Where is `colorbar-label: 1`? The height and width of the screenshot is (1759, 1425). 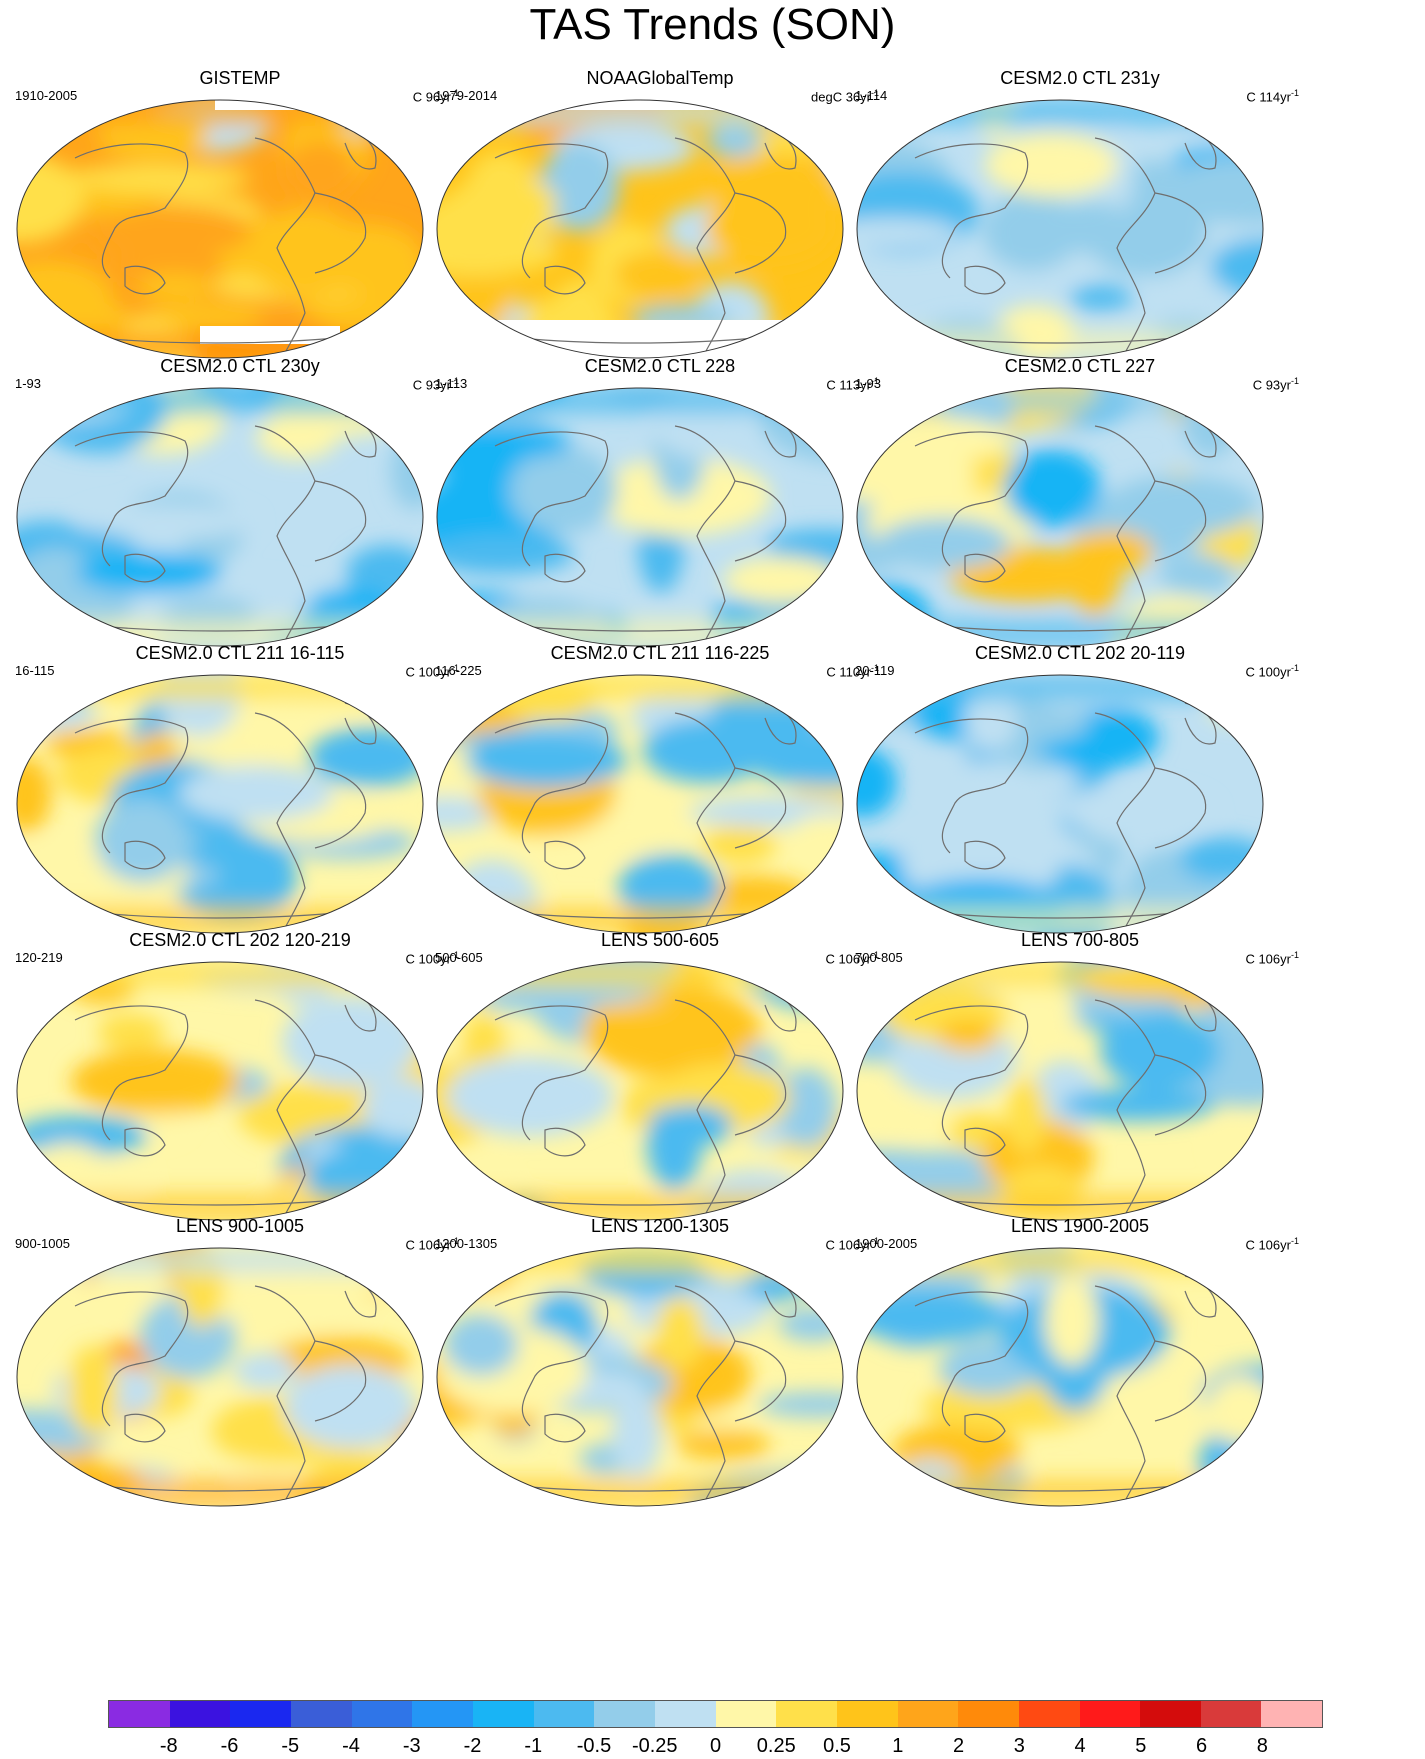
colorbar-label: 1 is located at coordinates (898, 1746).